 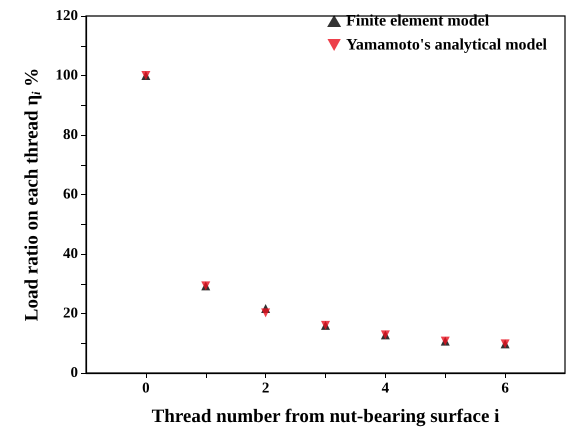 I want to click on y-tick-label: 60, so click(x=70, y=194).